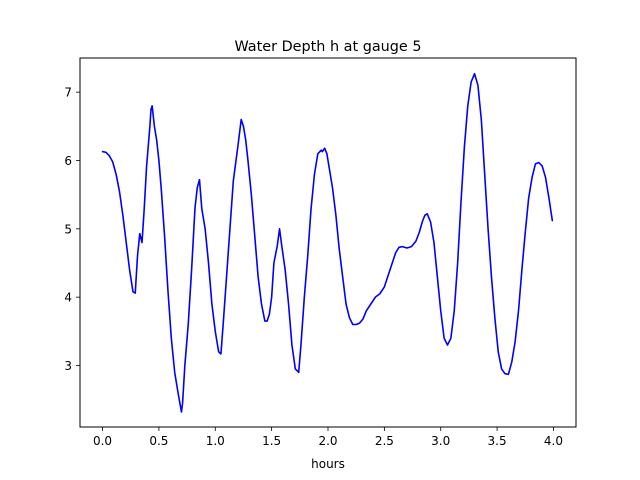 The width and height of the screenshot is (640, 480). I want to click on y-tick-label: 3, so click(68, 366).